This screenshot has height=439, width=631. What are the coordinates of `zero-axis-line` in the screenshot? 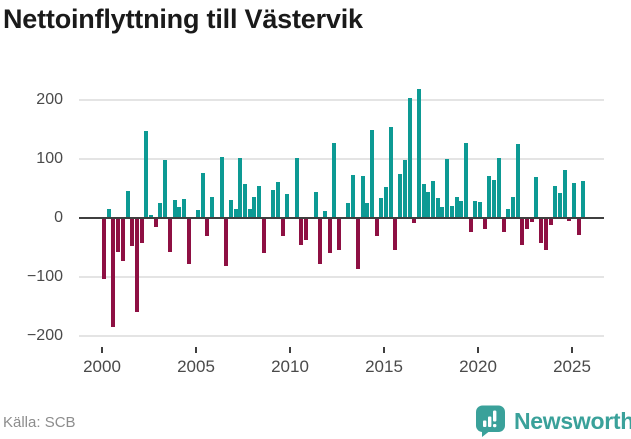 It's located at (341, 218).